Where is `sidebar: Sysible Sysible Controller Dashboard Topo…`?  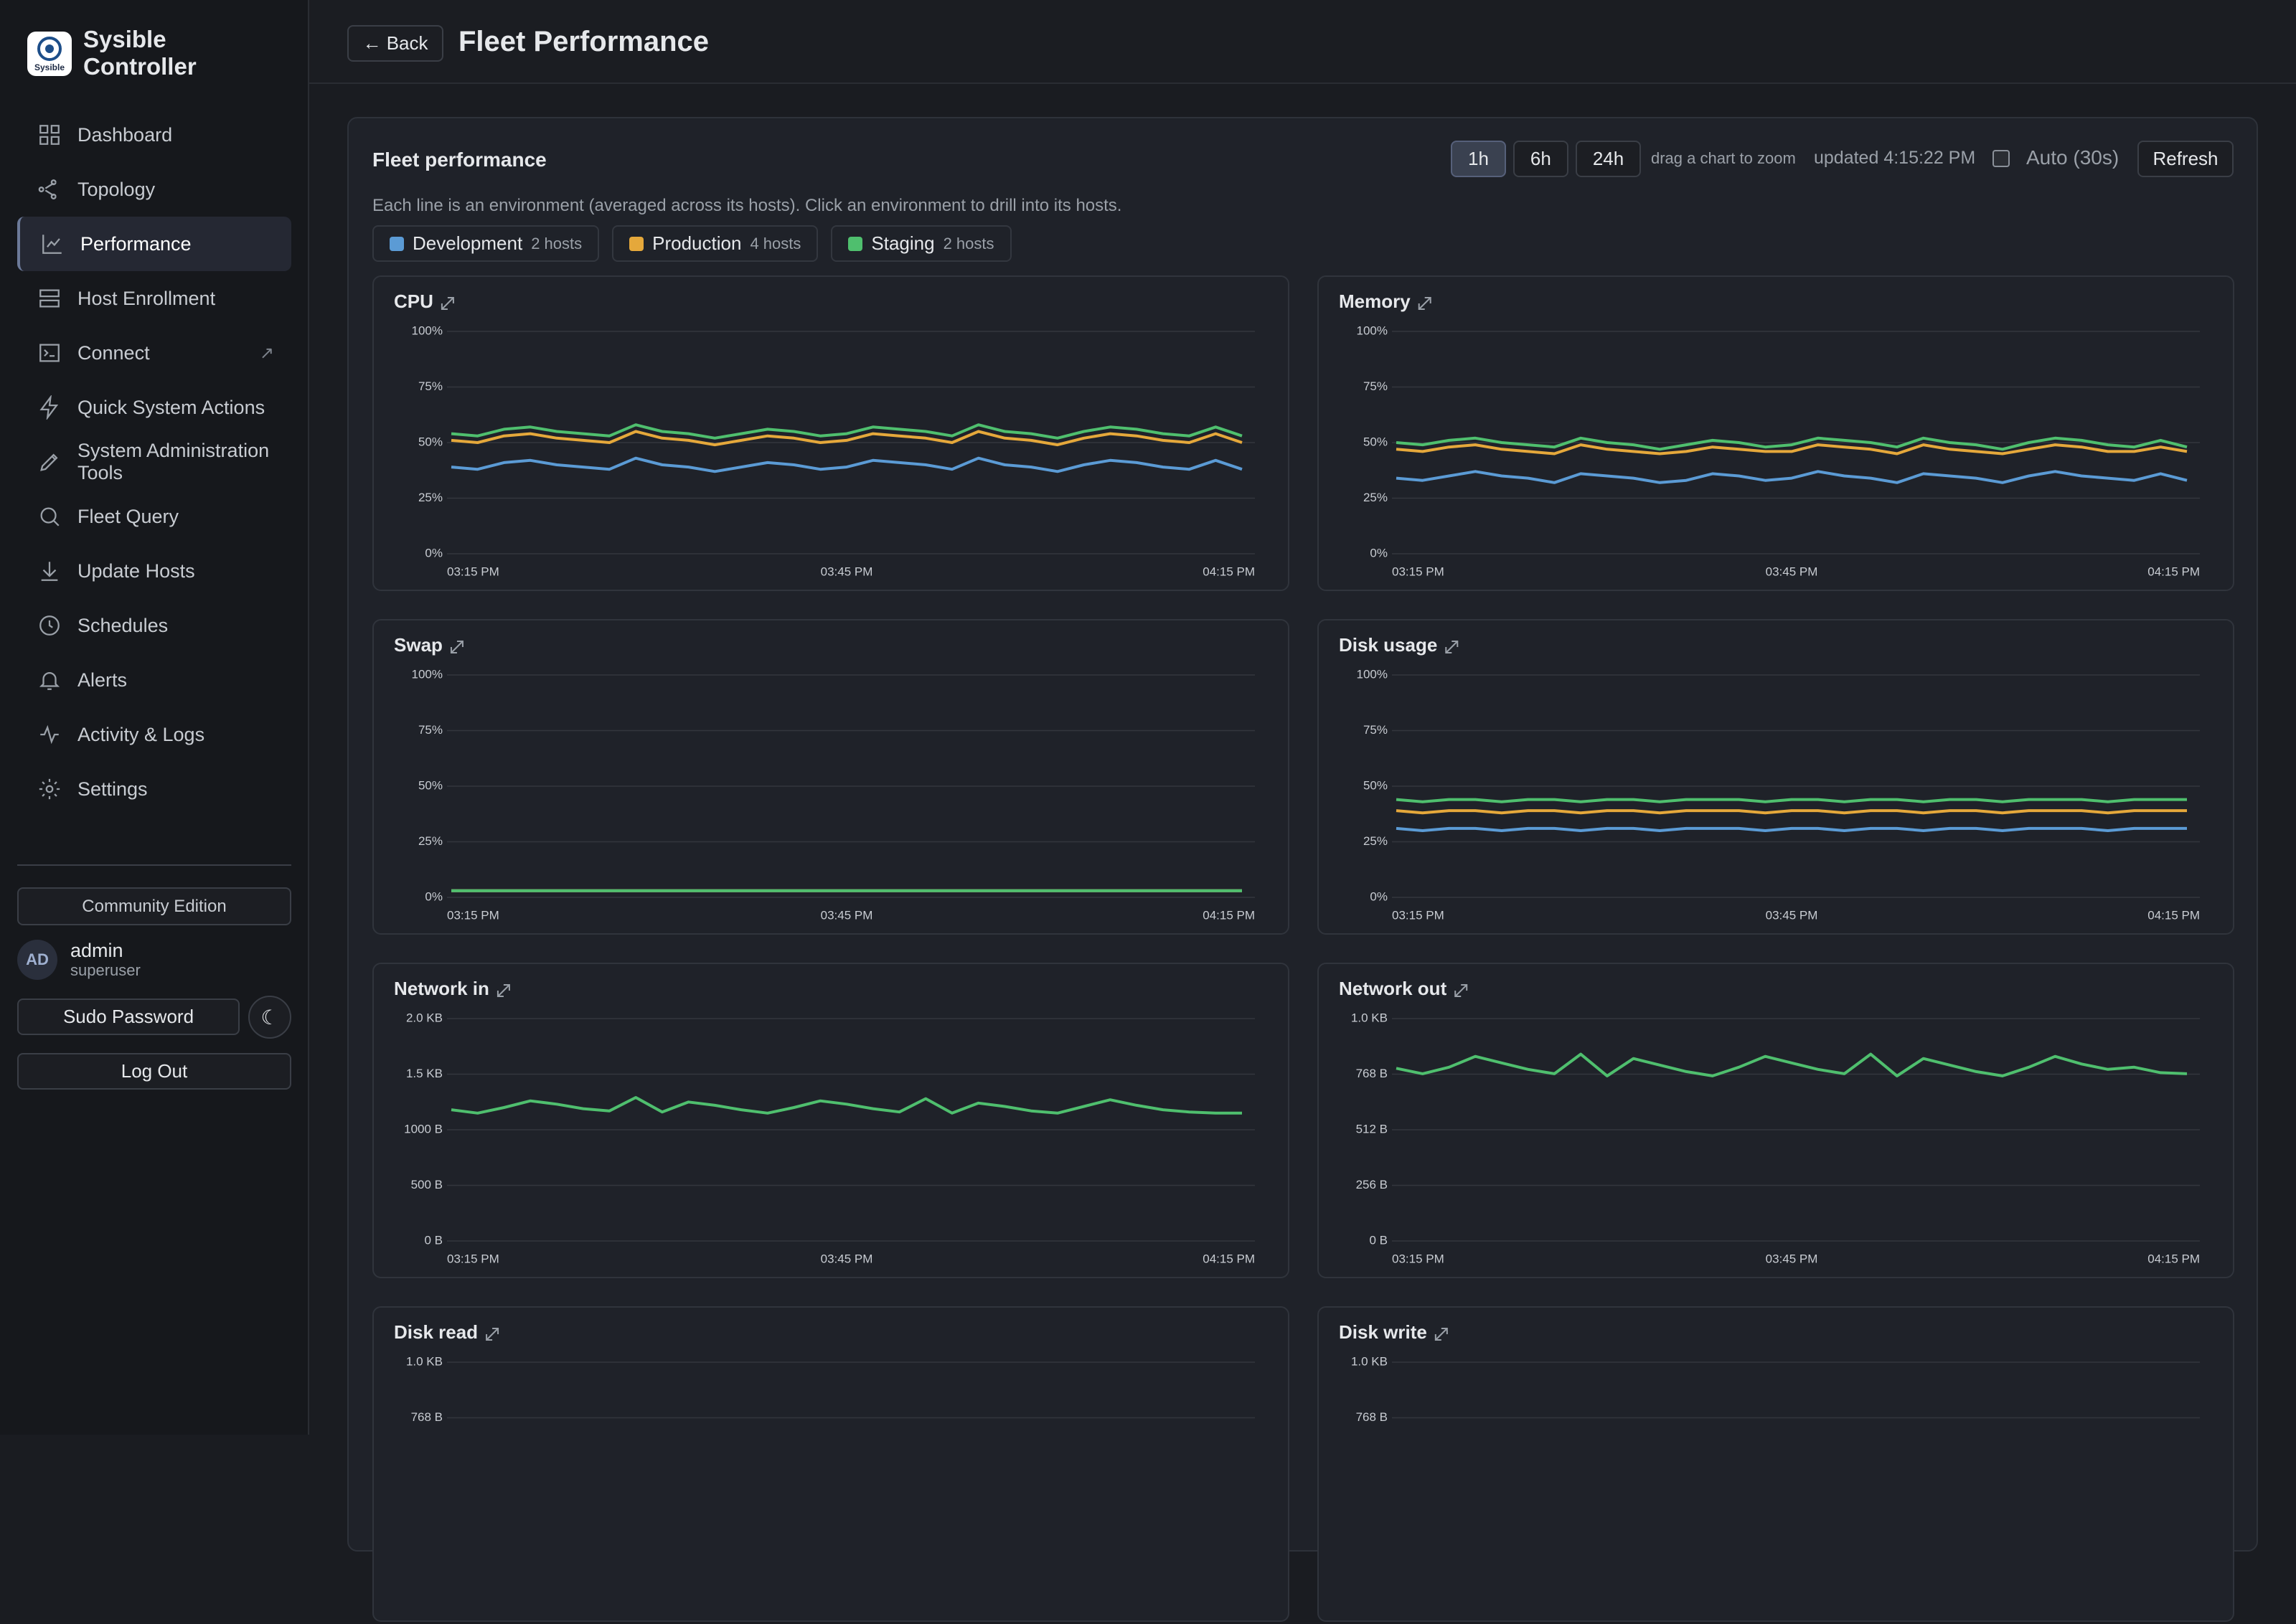 sidebar: Sysible Sysible Controller Dashboard Topo… is located at coordinates (155, 717).